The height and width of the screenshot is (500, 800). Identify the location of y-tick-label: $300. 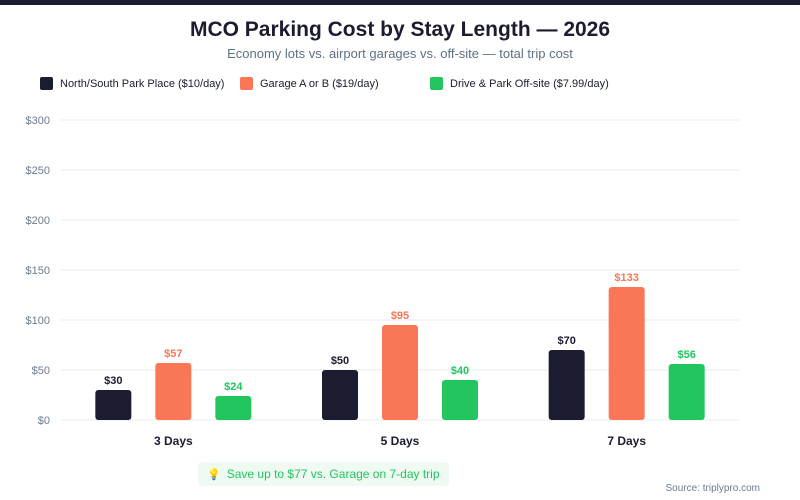
(38, 121).